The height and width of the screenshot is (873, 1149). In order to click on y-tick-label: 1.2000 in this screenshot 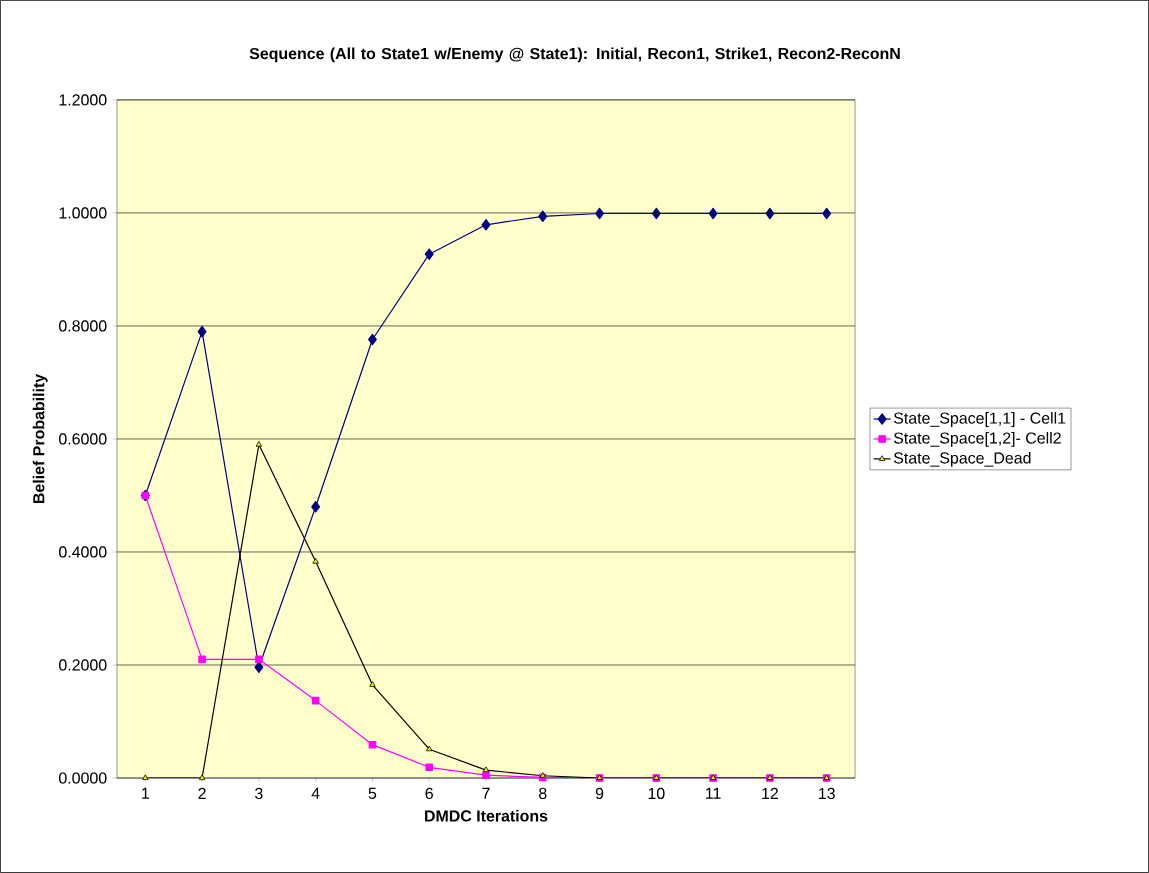, I will do `click(83, 100)`.